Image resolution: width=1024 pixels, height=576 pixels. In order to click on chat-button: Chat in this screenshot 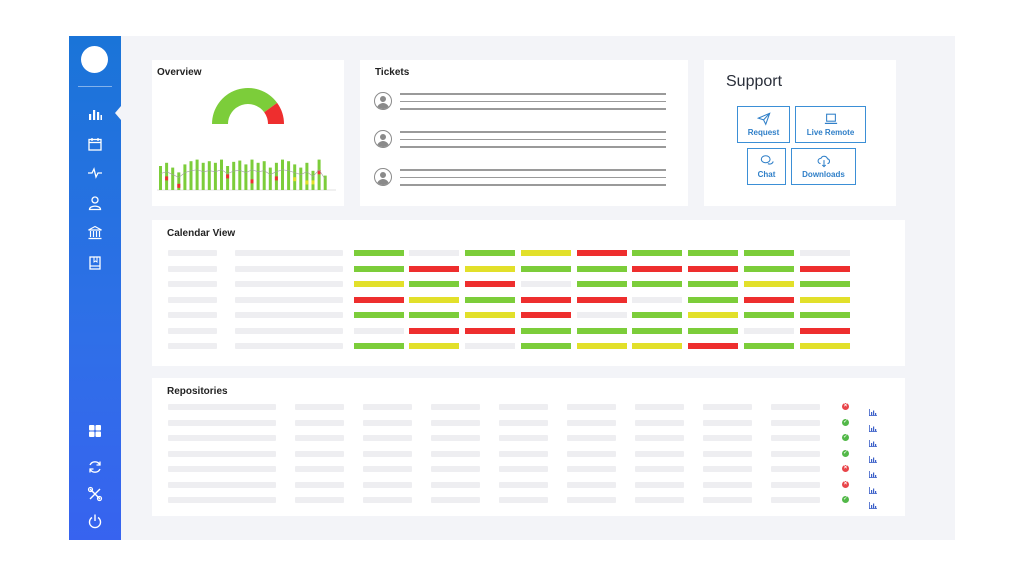, I will do `click(766, 166)`.